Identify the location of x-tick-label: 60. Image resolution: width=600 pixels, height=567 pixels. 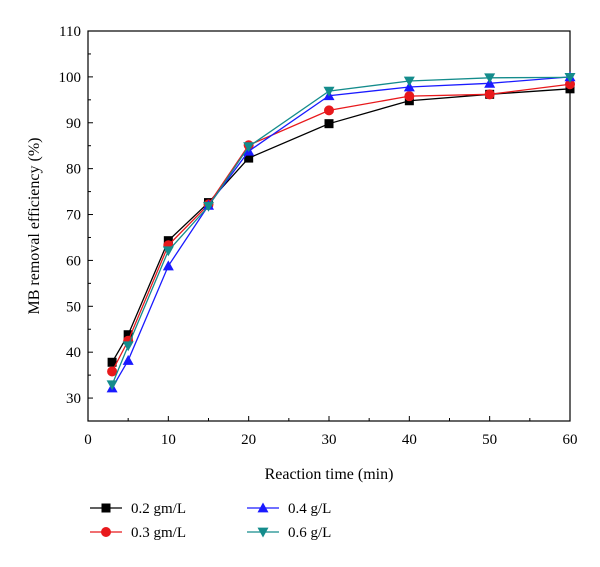
(570, 440).